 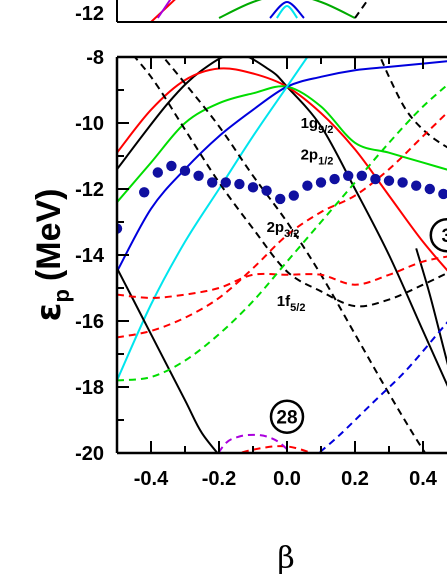 What do you see at coordinates (285, 558) in the screenshot?
I see `x-axis-title: β` at bounding box center [285, 558].